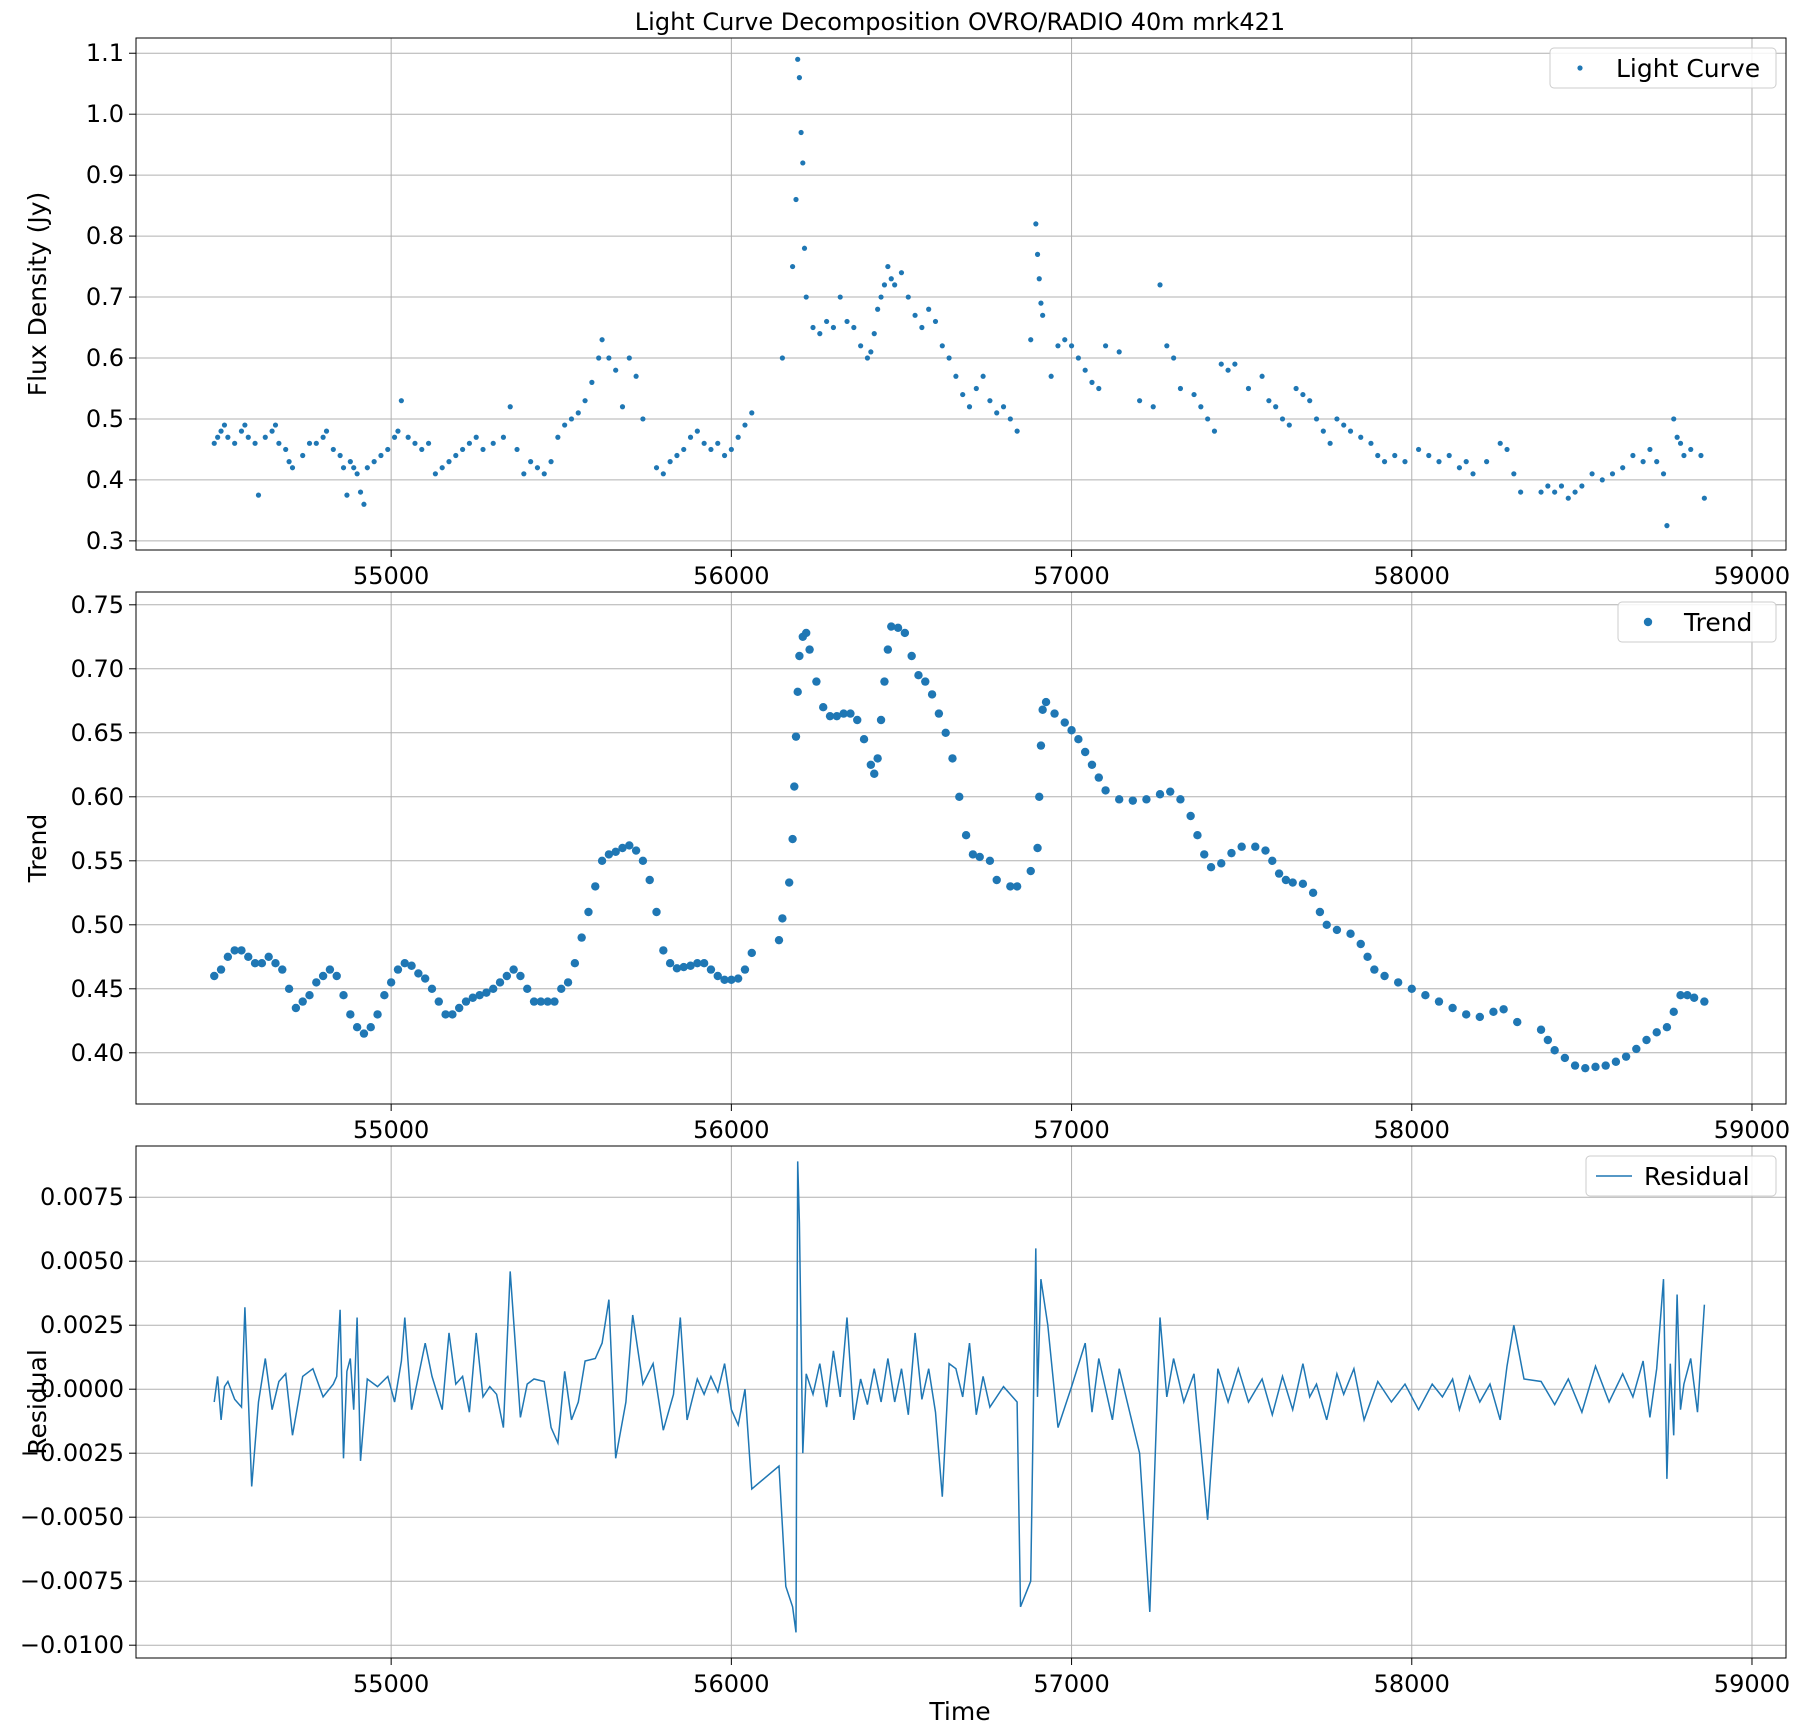 This screenshot has height=1728, width=1800. I want to click on x-tick-label: 55000, so click(391, 576).